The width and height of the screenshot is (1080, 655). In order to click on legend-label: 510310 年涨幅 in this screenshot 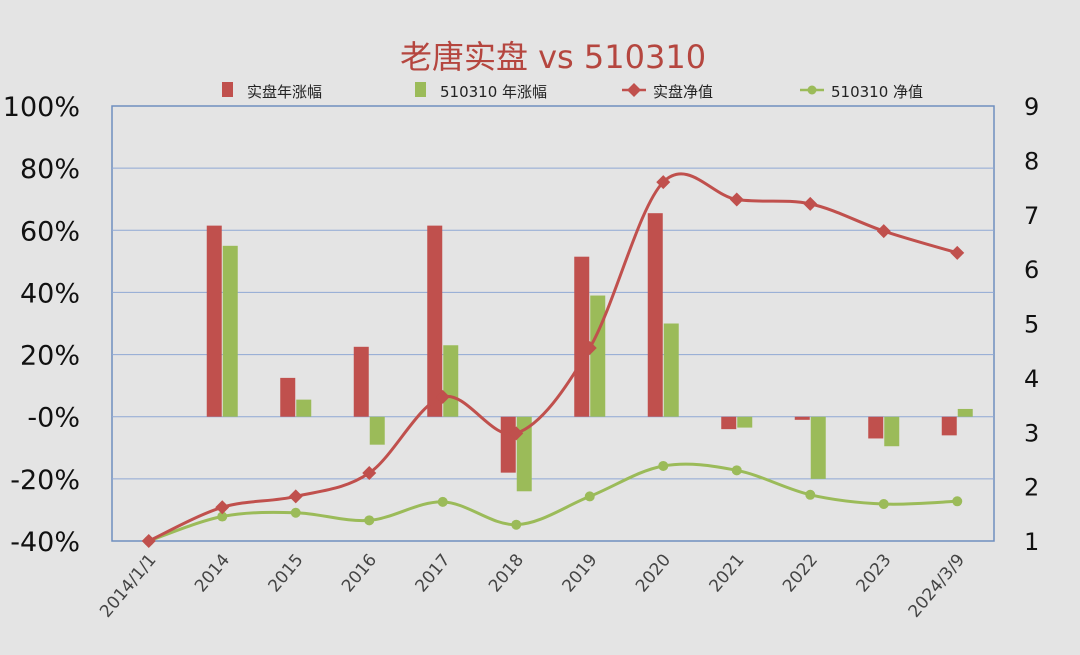, I will do `click(493, 92)`.